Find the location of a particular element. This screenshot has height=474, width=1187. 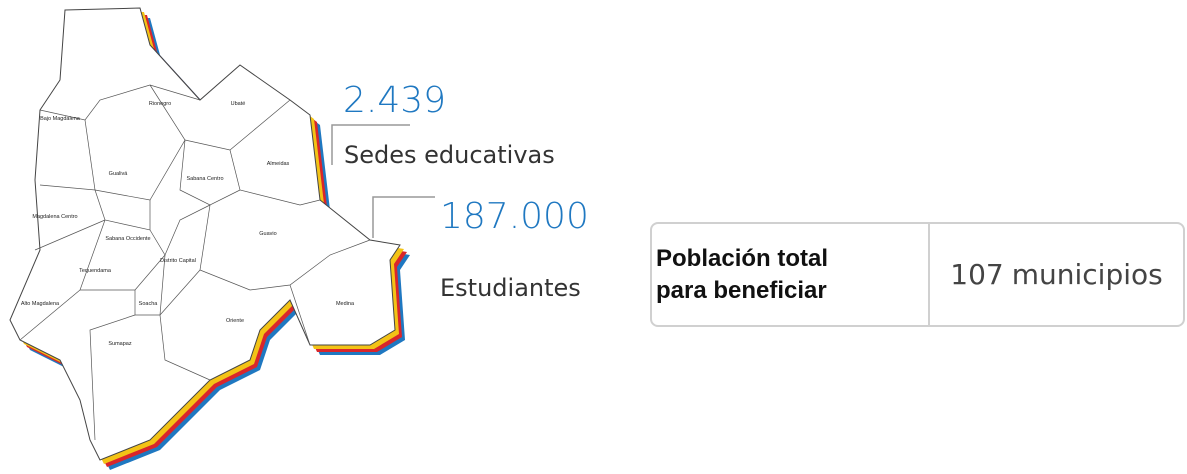

label-line: Población total is located at coordinates (742, 258).